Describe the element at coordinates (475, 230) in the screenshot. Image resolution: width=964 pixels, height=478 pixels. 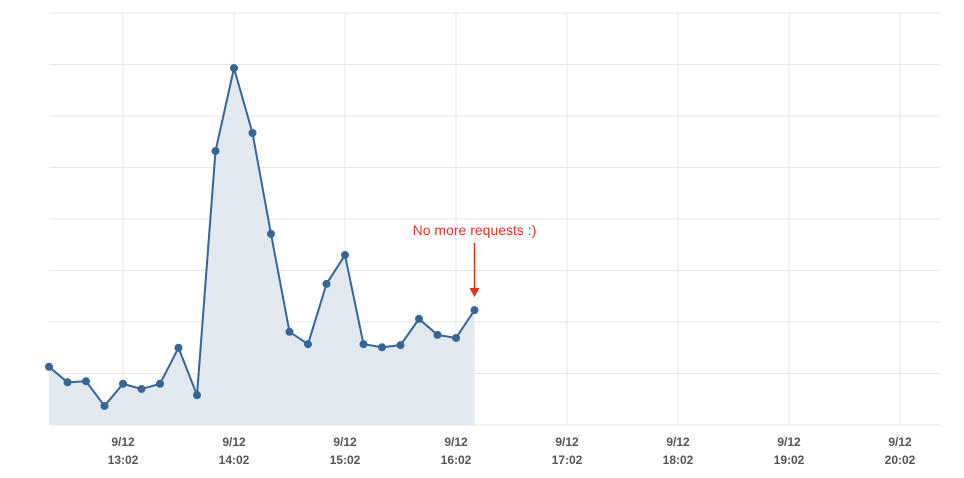
I see `annotation-text: No more requests :)` at that location.